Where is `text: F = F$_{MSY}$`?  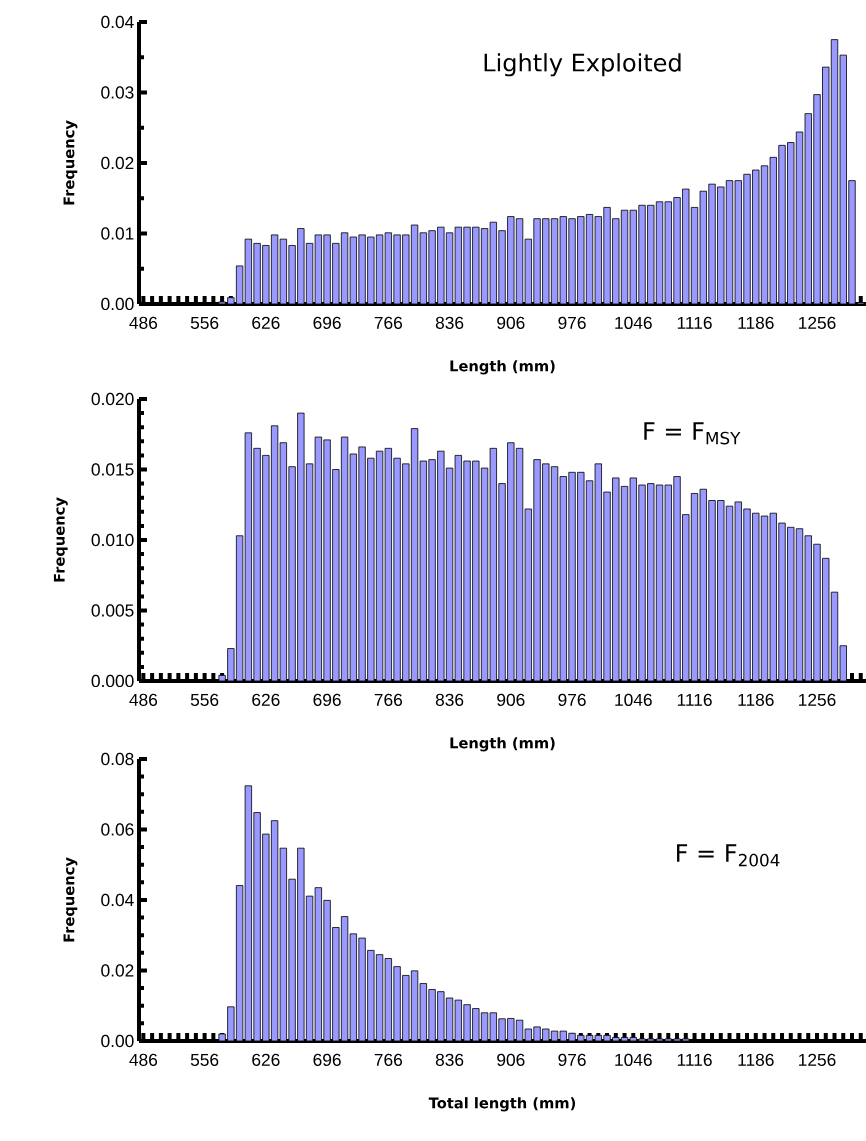
text: F = F$_{MSY}$ is located at coordinates (692, 433).